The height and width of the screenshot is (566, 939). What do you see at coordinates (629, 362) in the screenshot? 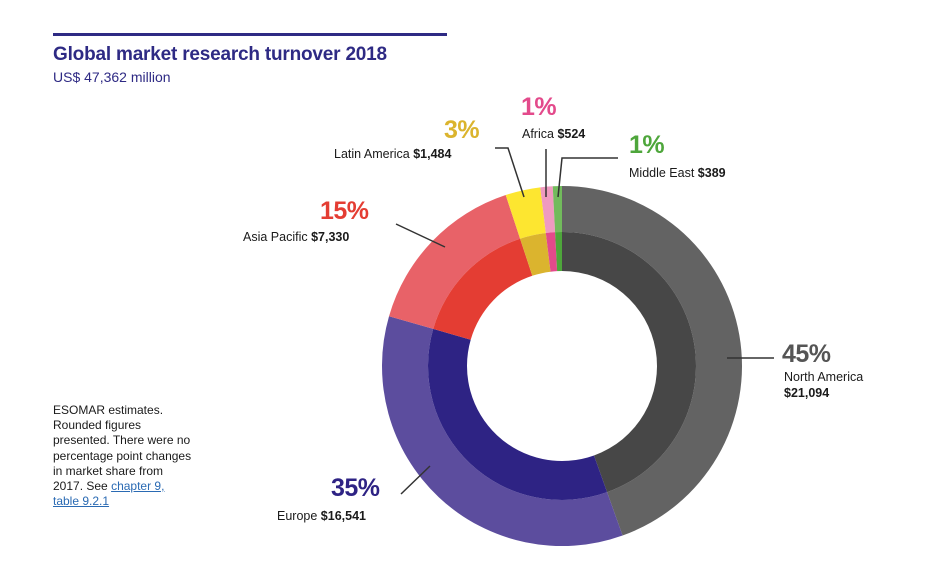
I see `slice-inner-north-america` at bounding box center [629, 362].